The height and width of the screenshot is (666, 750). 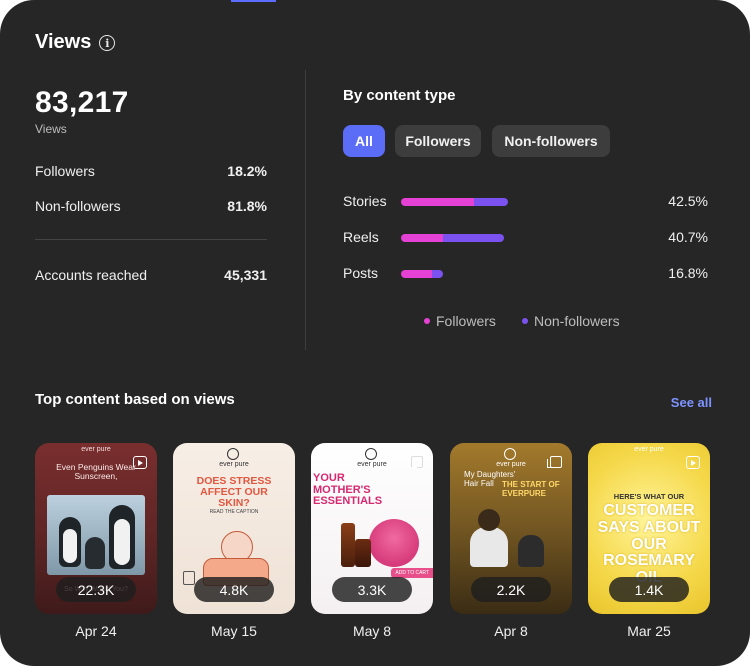 I want to click on views-count-pill: 4.8K, so click(x=234, y=589).